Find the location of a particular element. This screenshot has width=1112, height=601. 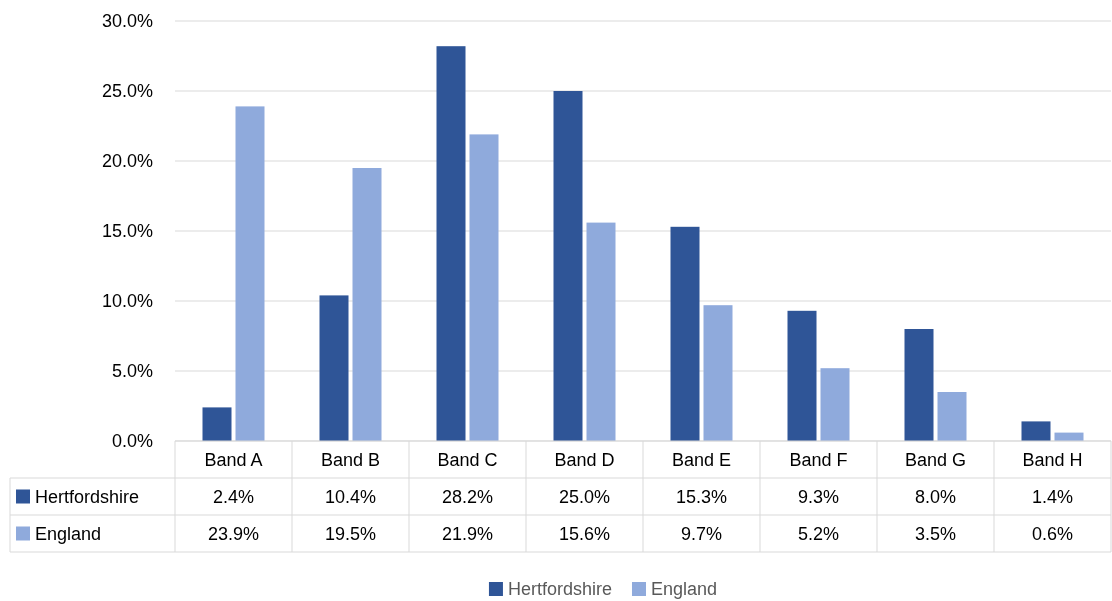

y-tick-label: 5.0% is located at coordinates (132, 371).